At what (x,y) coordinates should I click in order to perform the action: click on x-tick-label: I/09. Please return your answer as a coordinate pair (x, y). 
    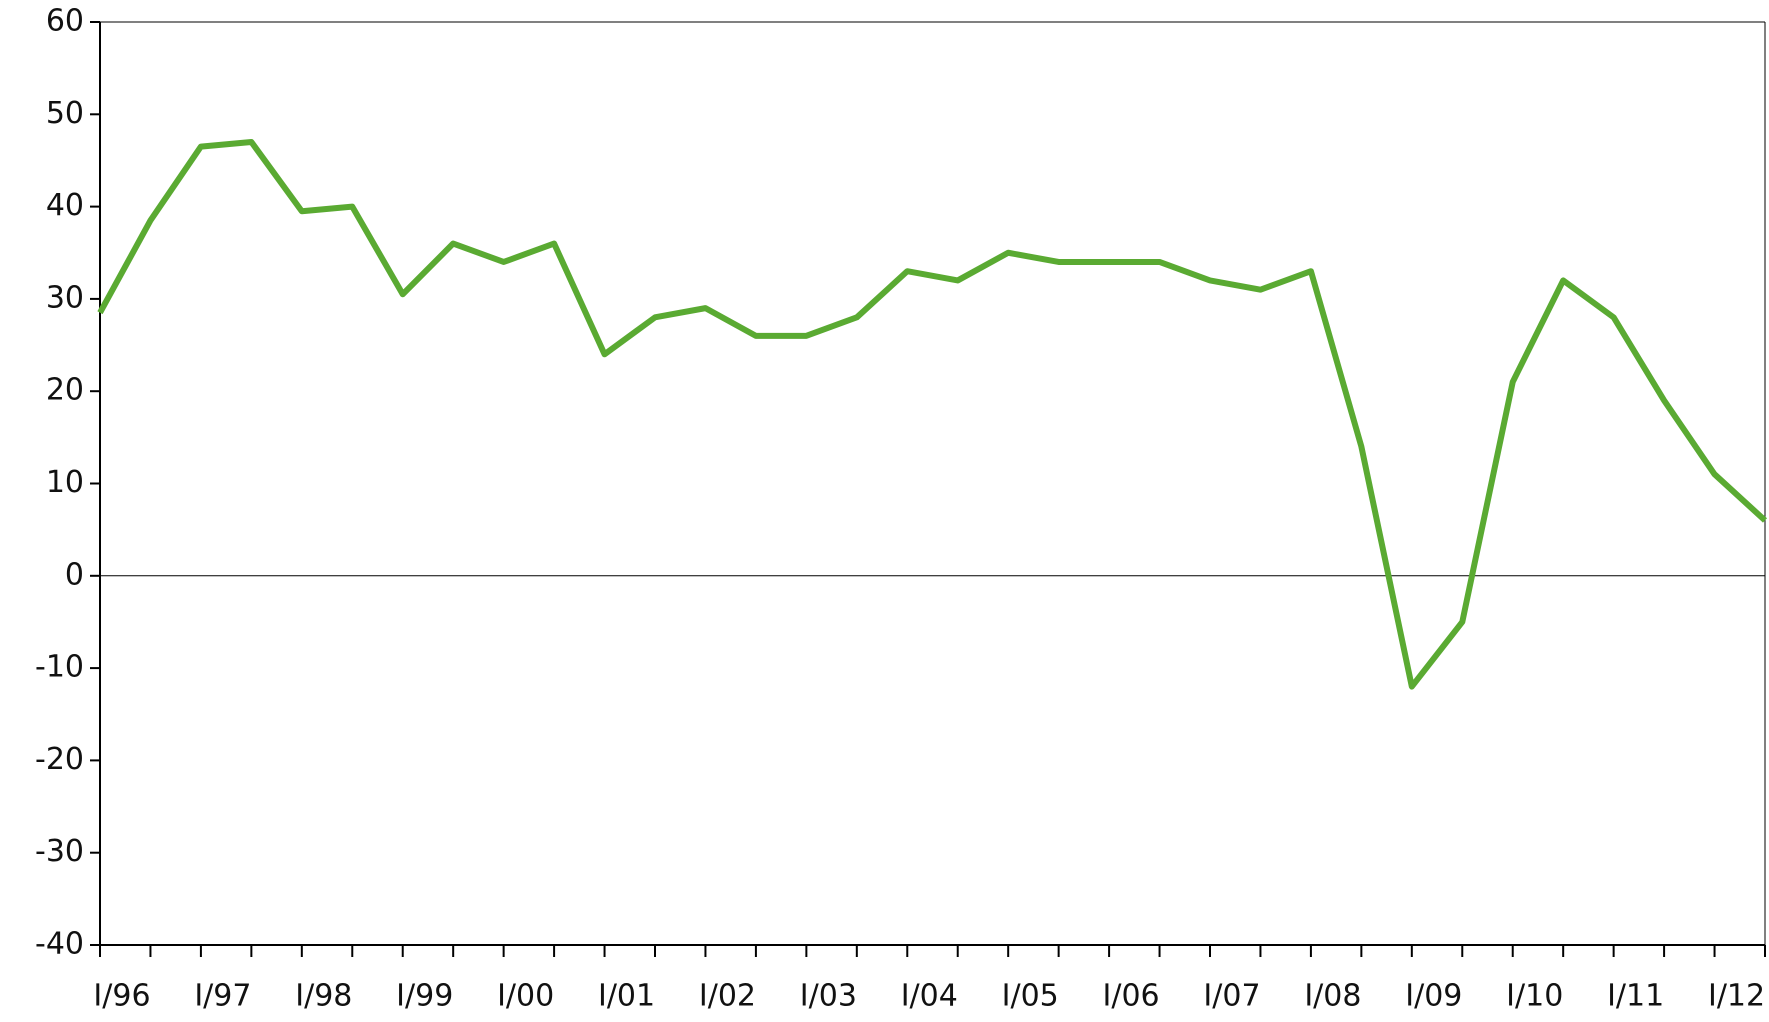
    Looking at the image, I should click on (1433, 996).